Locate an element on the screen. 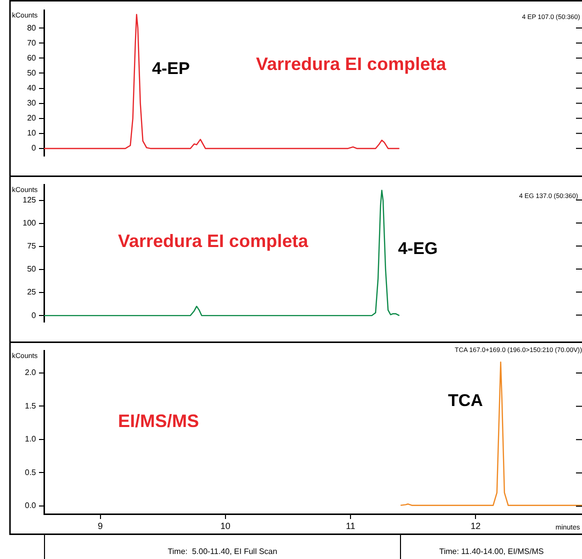 Image resolution: width=582 pixels, height=559 pixels. y-tick-label: 60 is located at coordinates (32, 57).